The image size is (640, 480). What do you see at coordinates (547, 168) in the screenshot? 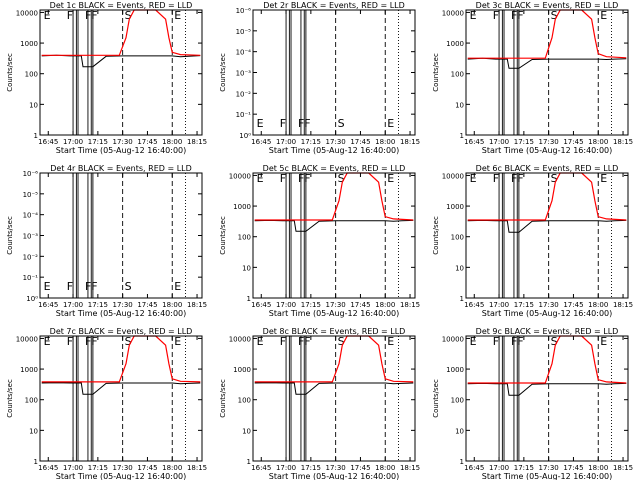
I see `panel-title: Det 6c BLACK = Events, RED = LLD` at bounding box center [547, 168].